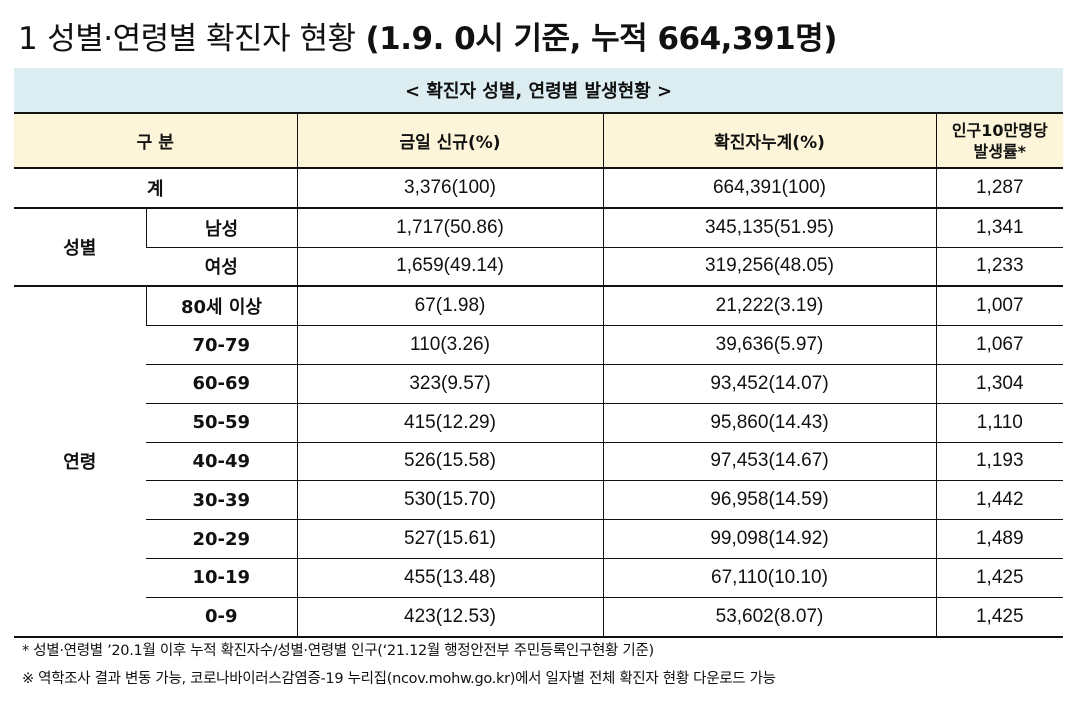  I want to click on group-label-age: 연령, so click(80, 462).